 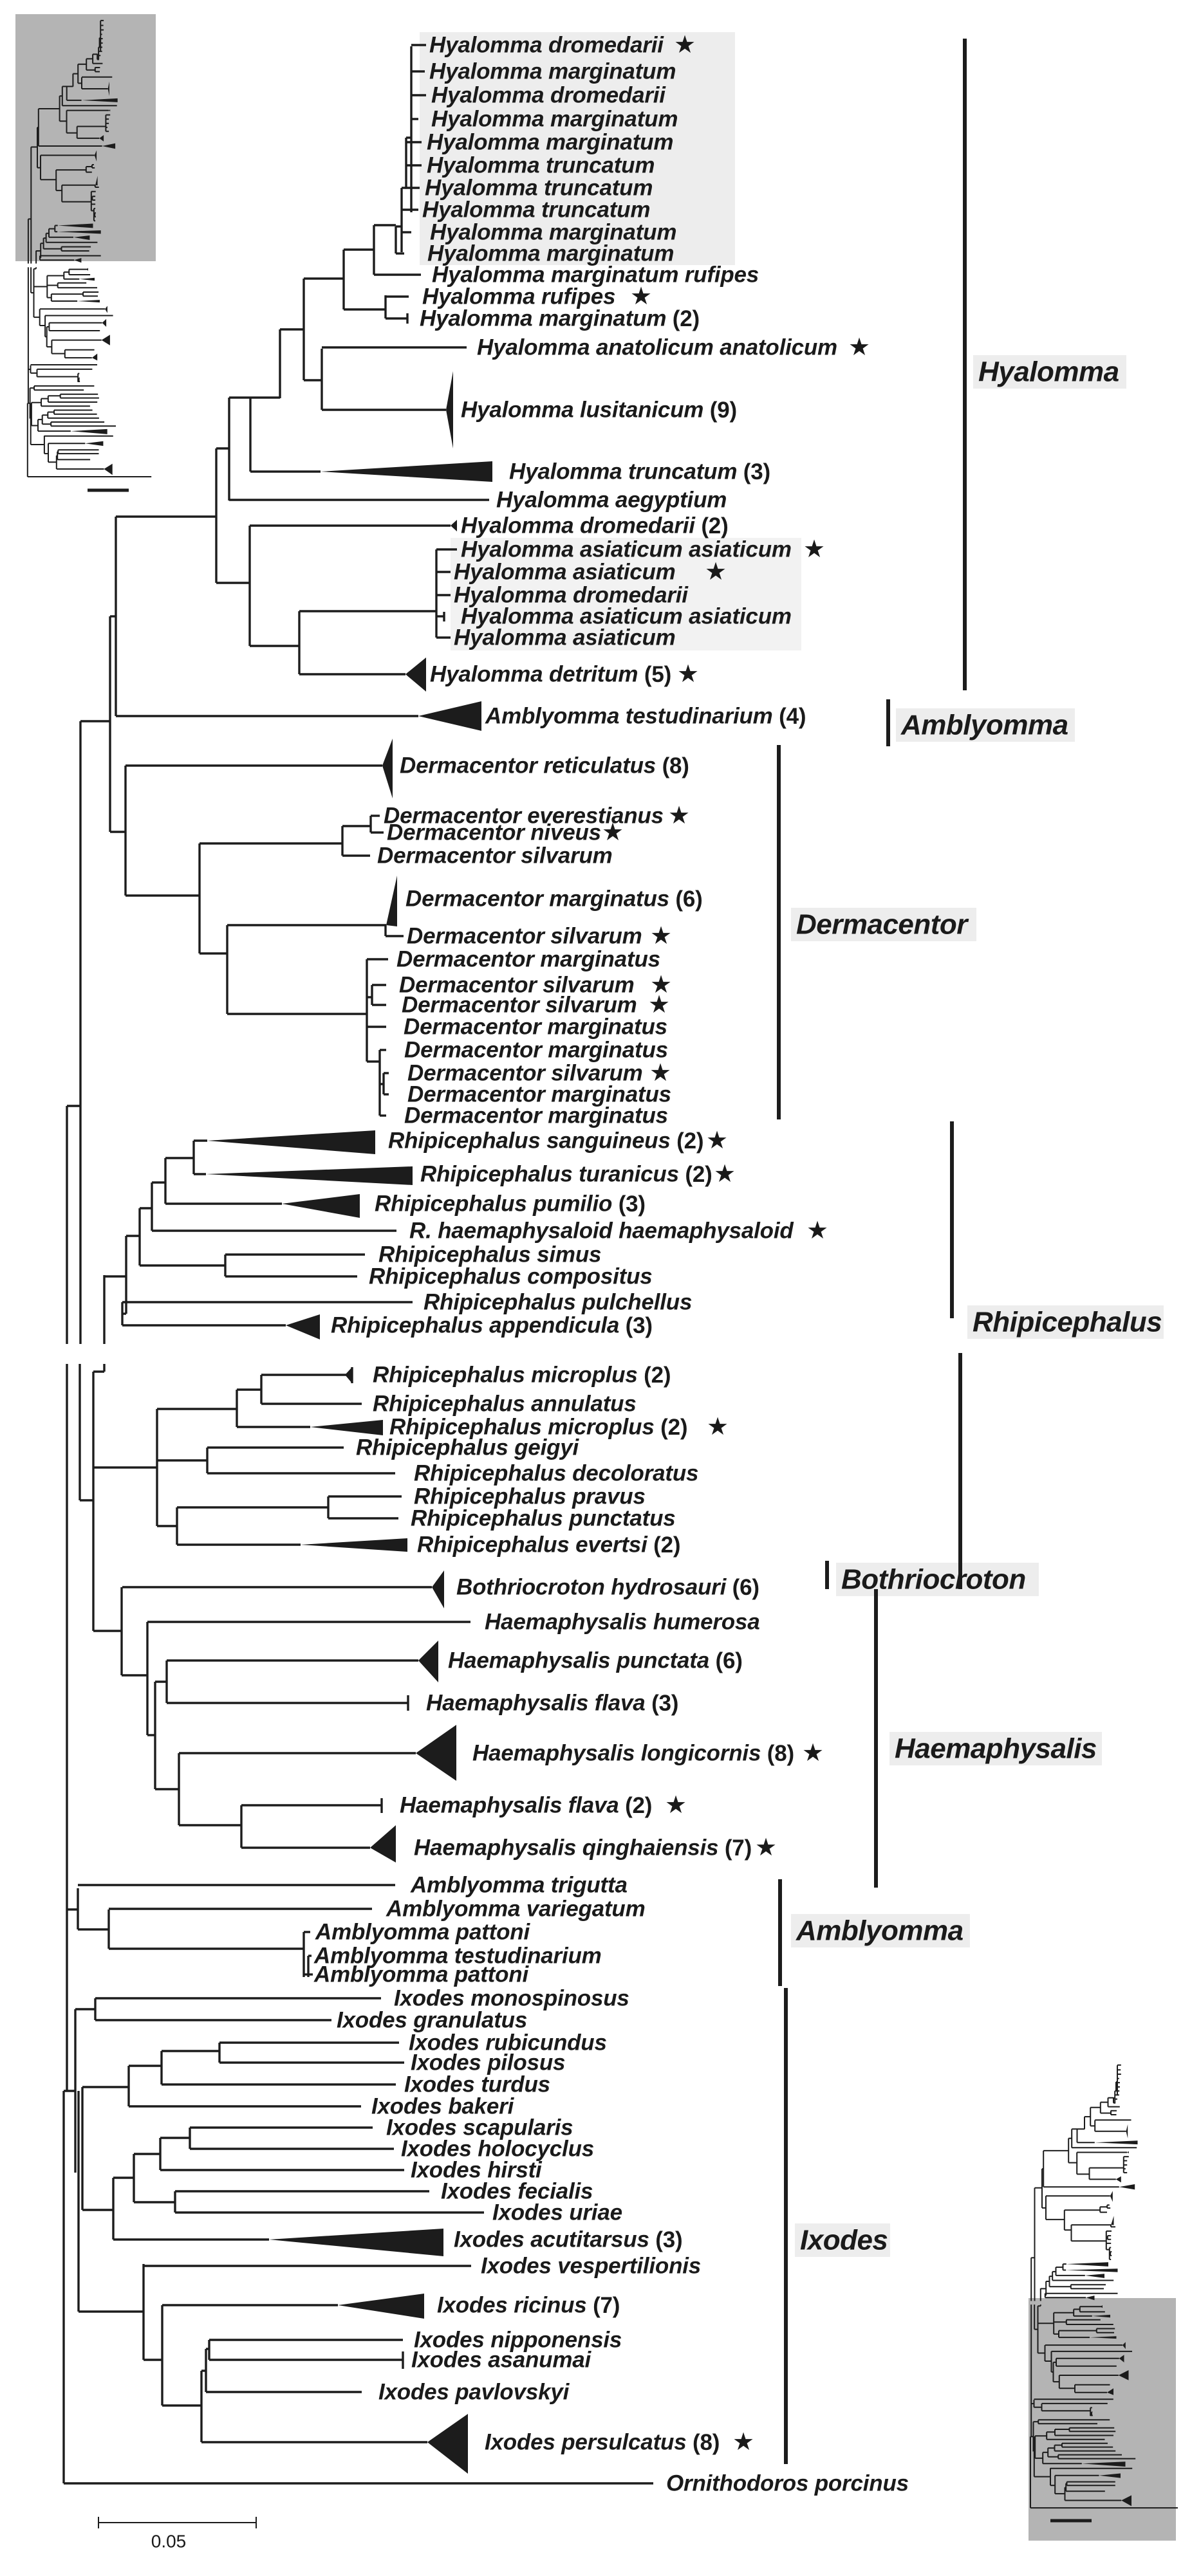 I want to click on svg-text: Ornithodoros porcinus, so click(x=788, y=2483).